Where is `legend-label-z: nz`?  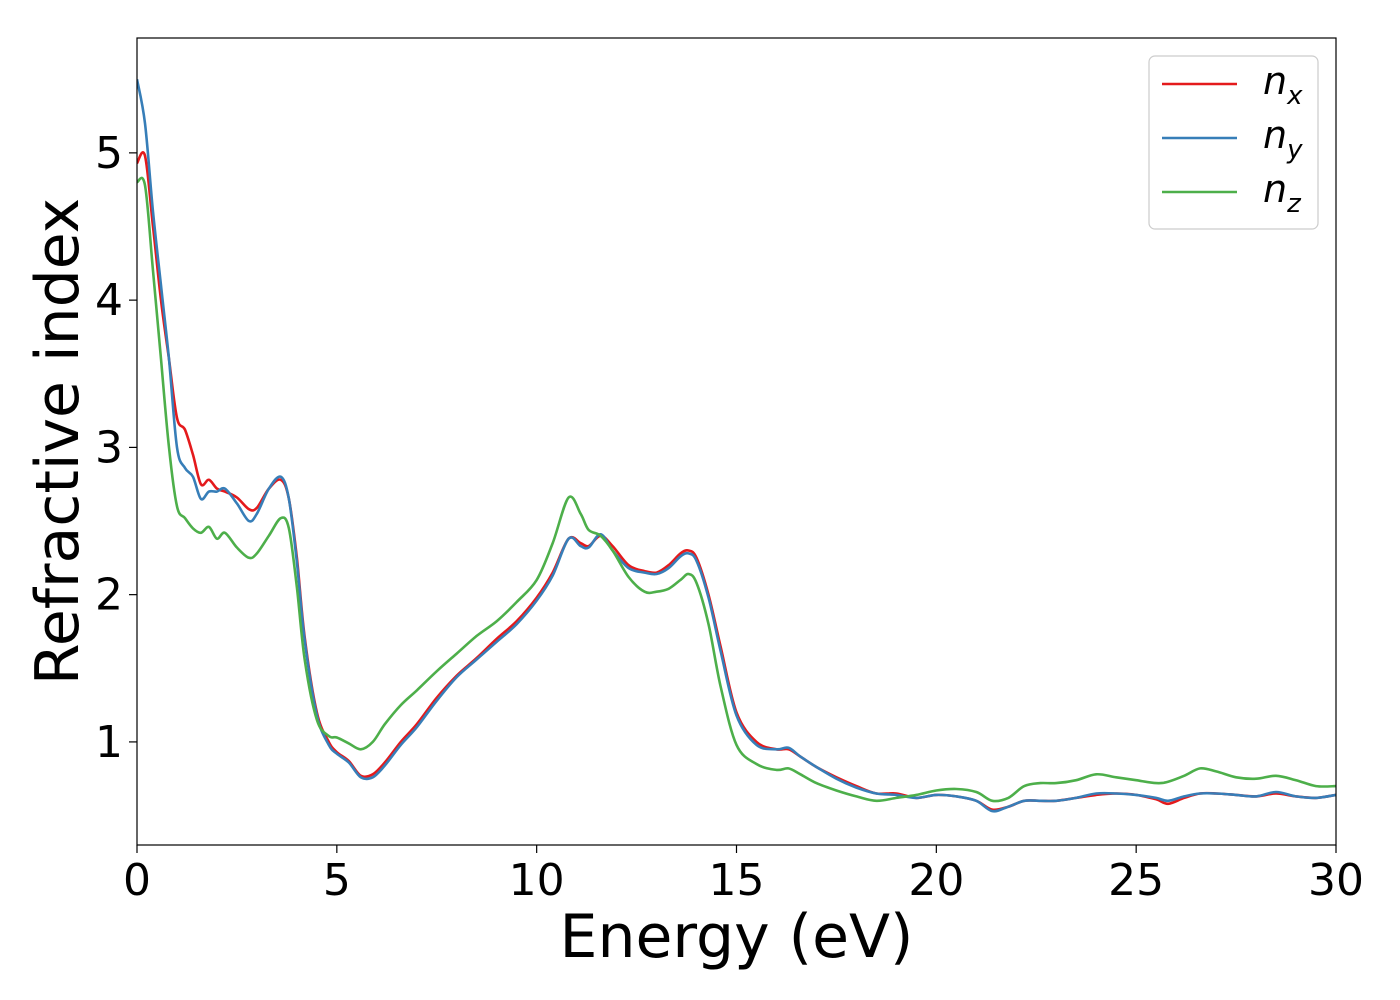
legend-label-z: nz is located at coordinates (1282, 193).